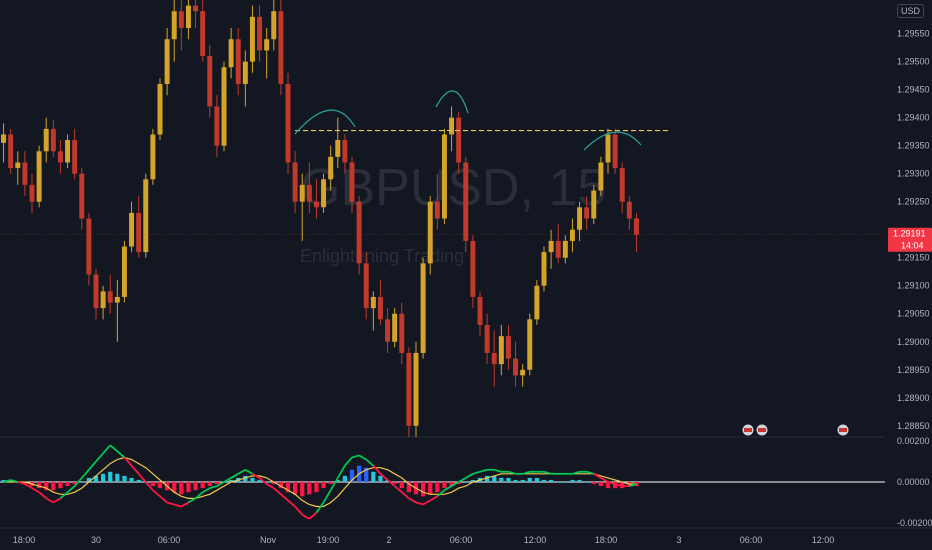 This screenshot has height=550, width=932. What do you see at coordinates (913, 482) in the screenshot?
I see `macd-tick-label: 0.00000` at bounding box center [913, 482].